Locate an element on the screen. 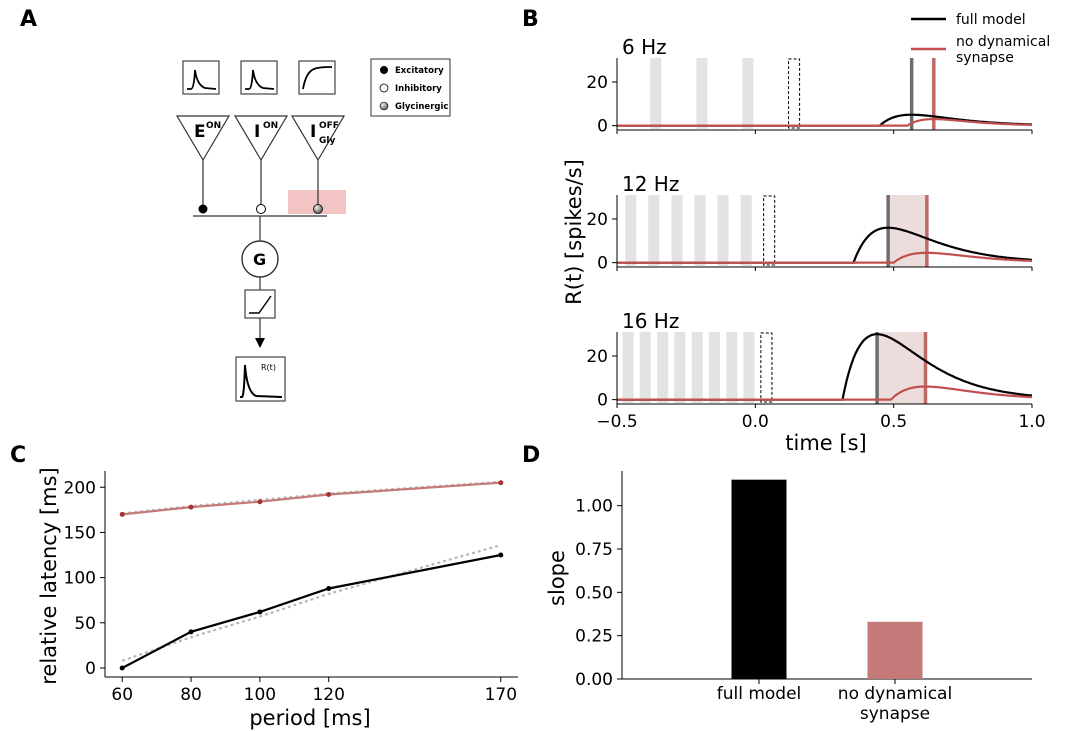 This screenshot has height=731, width=1070. synapse-glycinergic-icon is located at coordinates (318, 209).